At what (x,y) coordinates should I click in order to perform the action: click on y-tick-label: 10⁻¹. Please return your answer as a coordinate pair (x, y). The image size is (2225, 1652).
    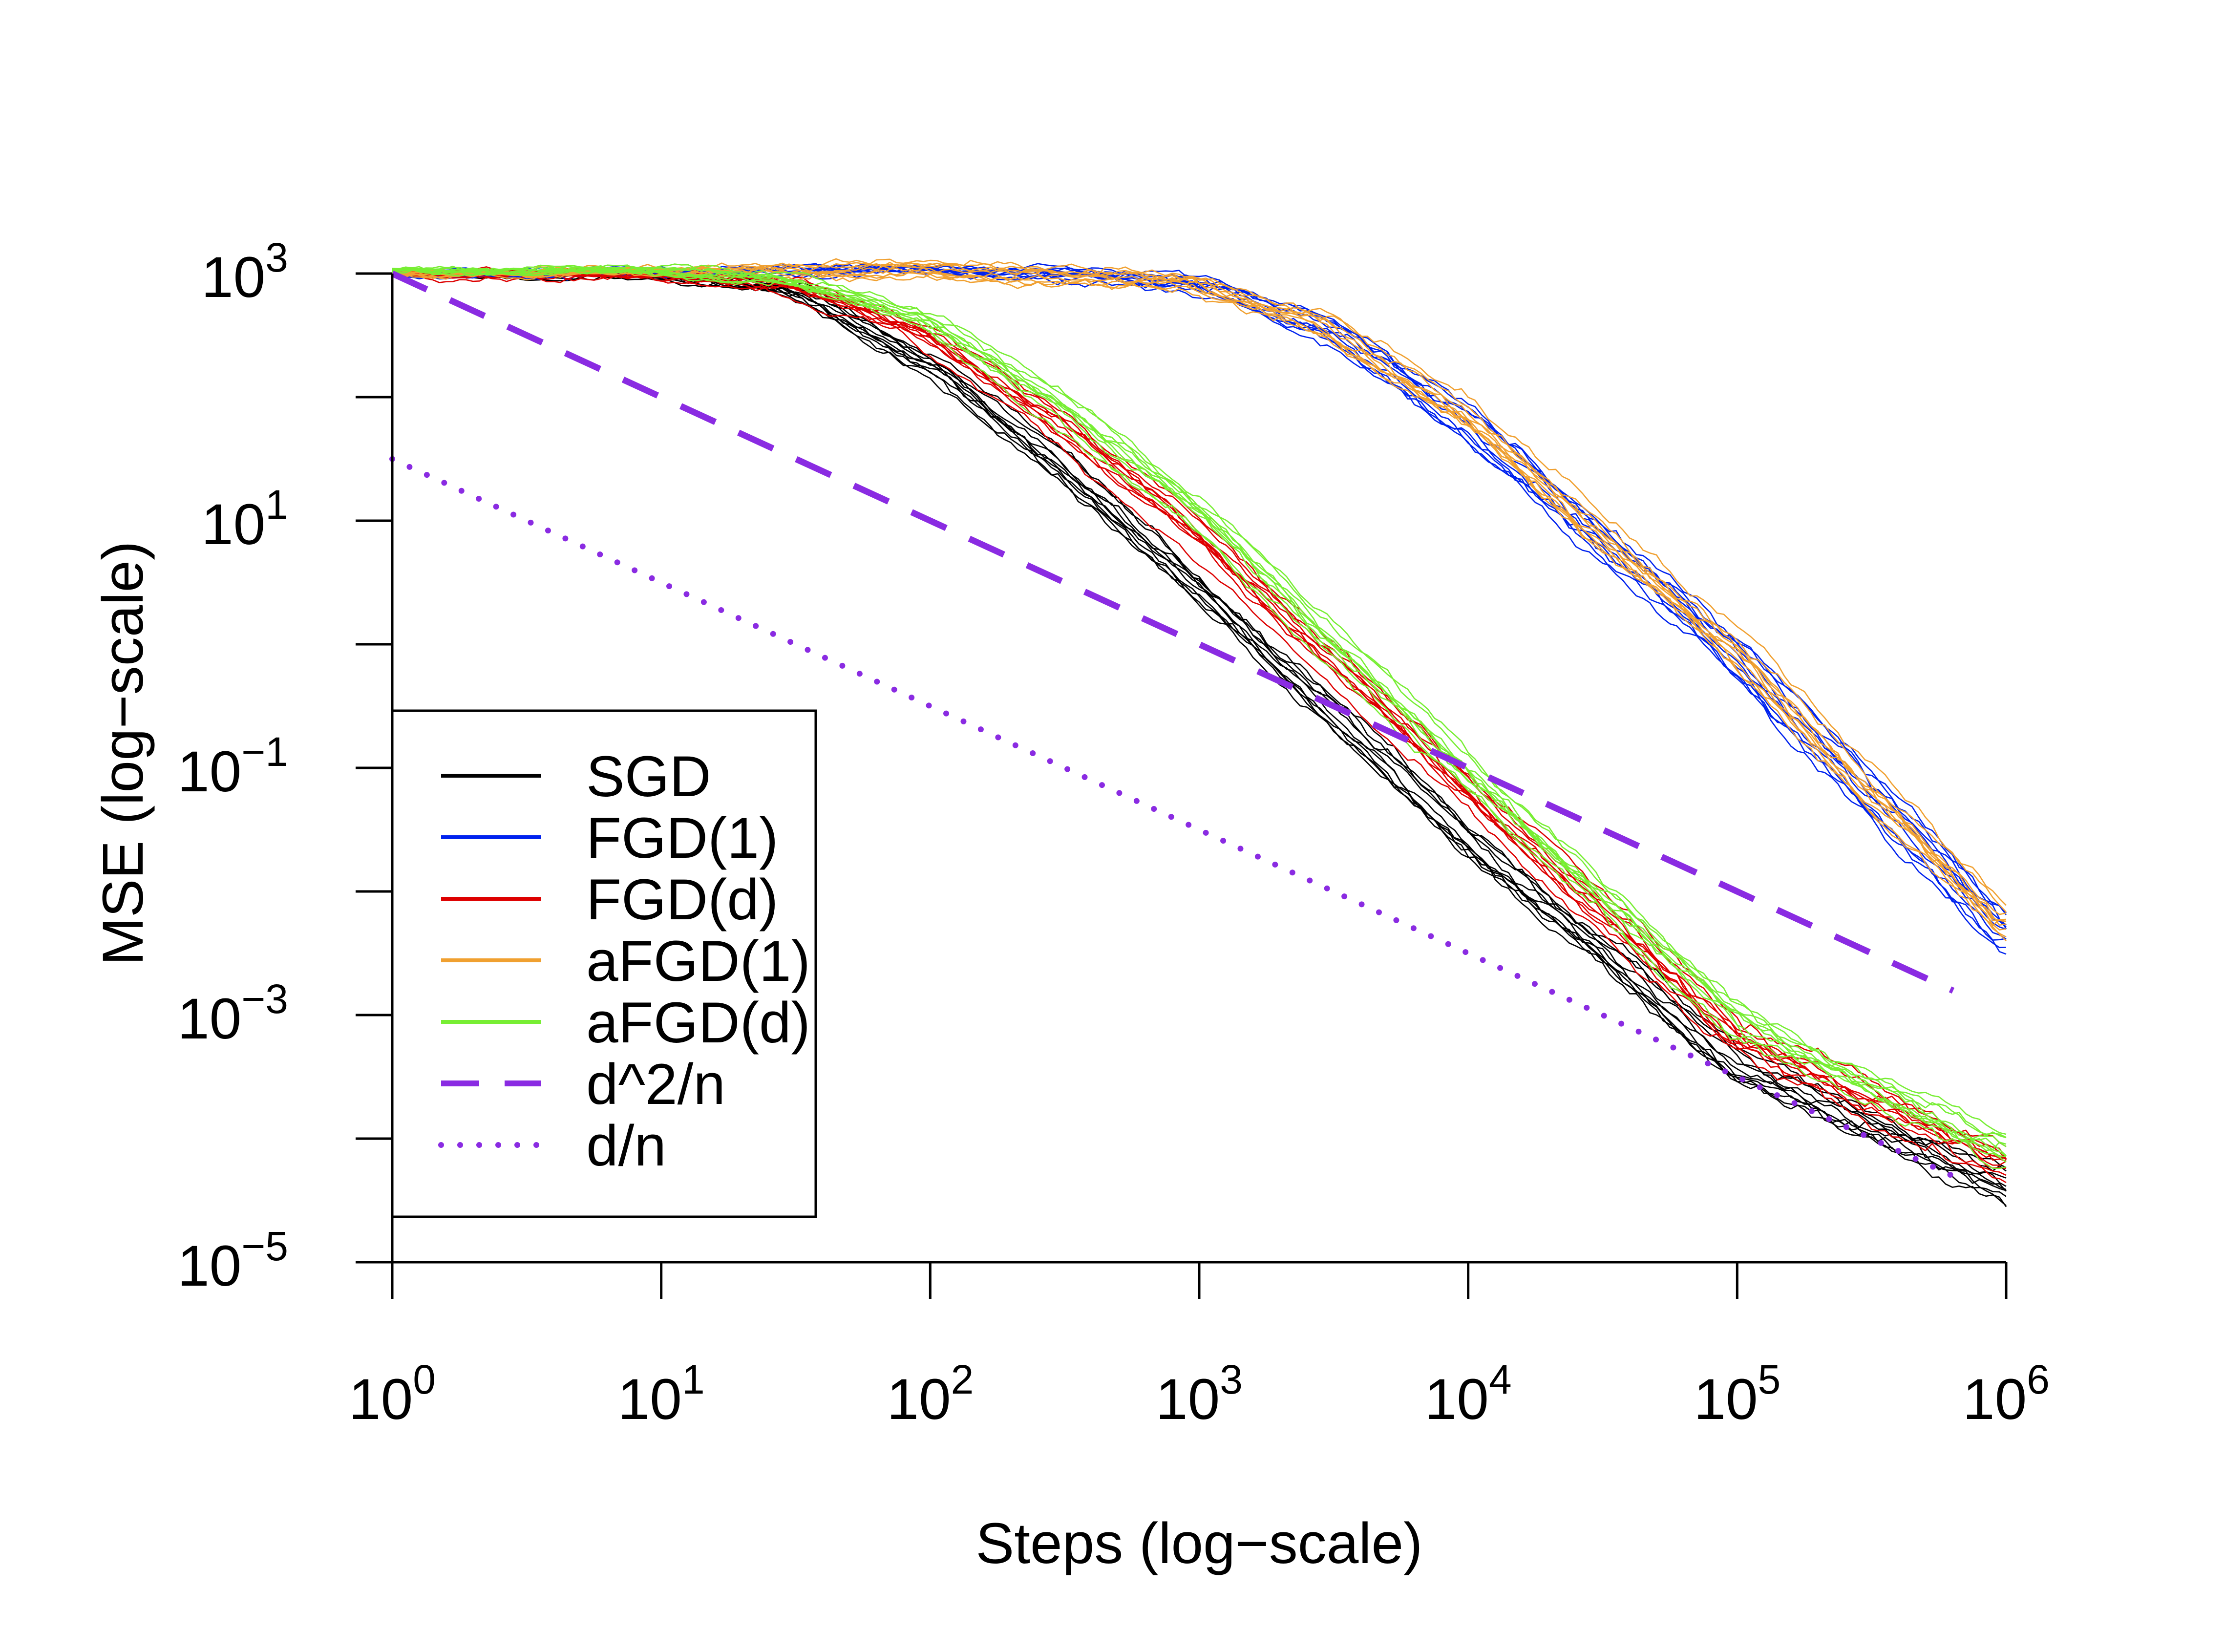
    Looking at the image, I should click on (232, 766).